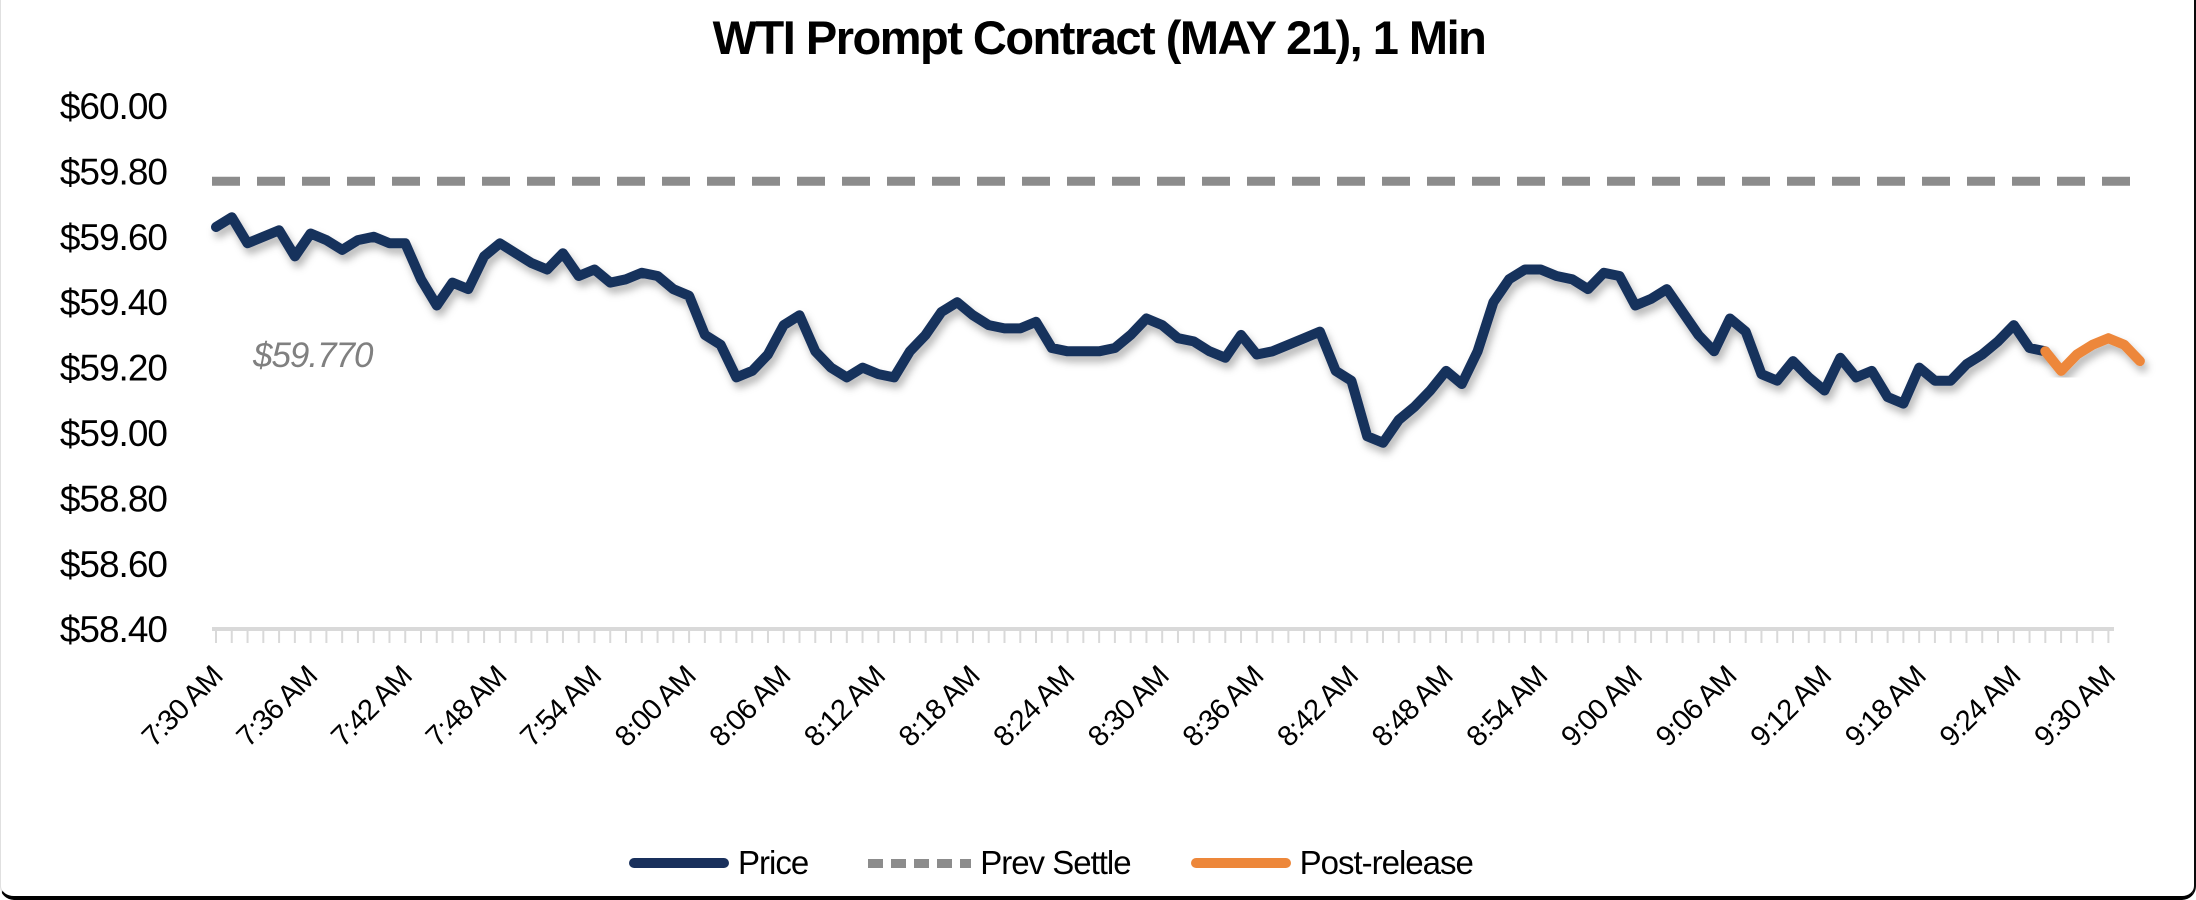 The height and width of the screenshot is (900, 2196). I want to click on y-axis-tick-label: $59.80, so click(114, 171).